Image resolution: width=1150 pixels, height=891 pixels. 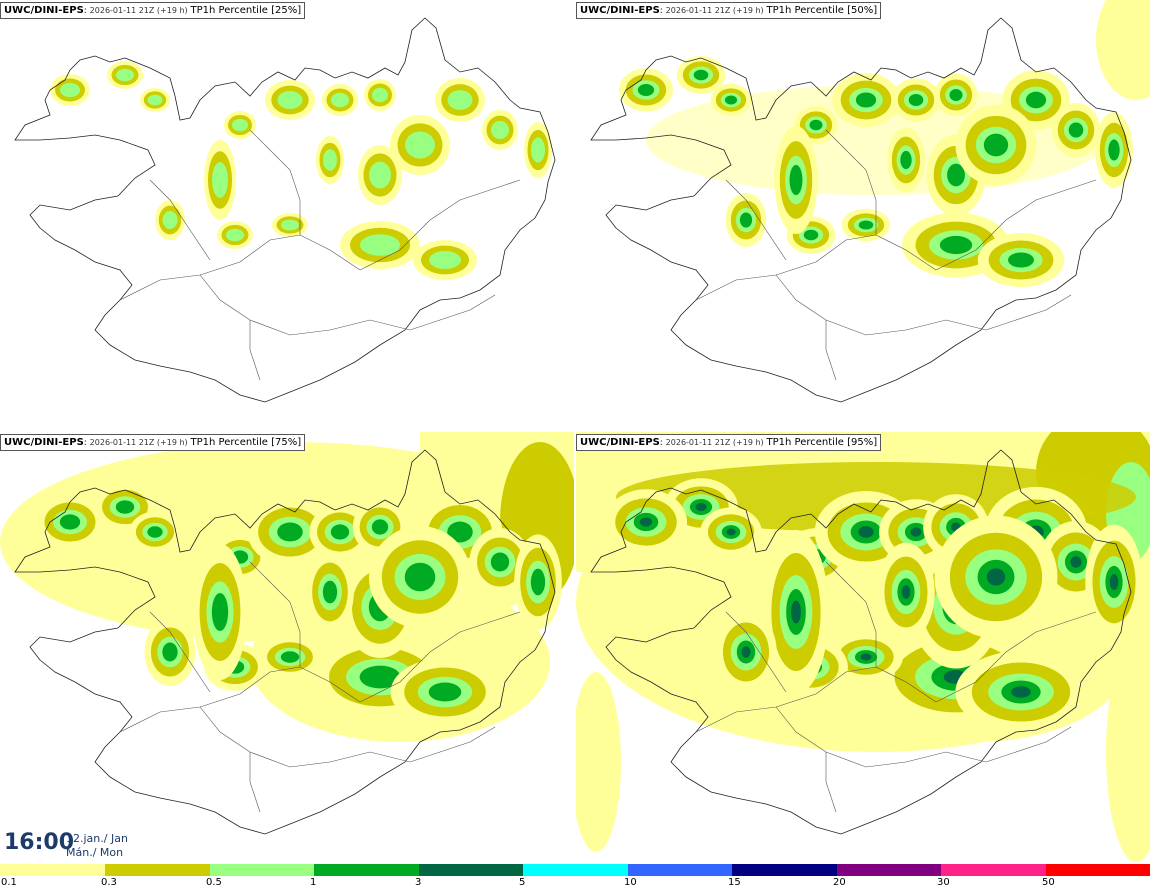 What do you see at coordinates (9, 882) in the screenshot?
I see `legend-tick-label: 0.1` at bounding box center [9, 882].